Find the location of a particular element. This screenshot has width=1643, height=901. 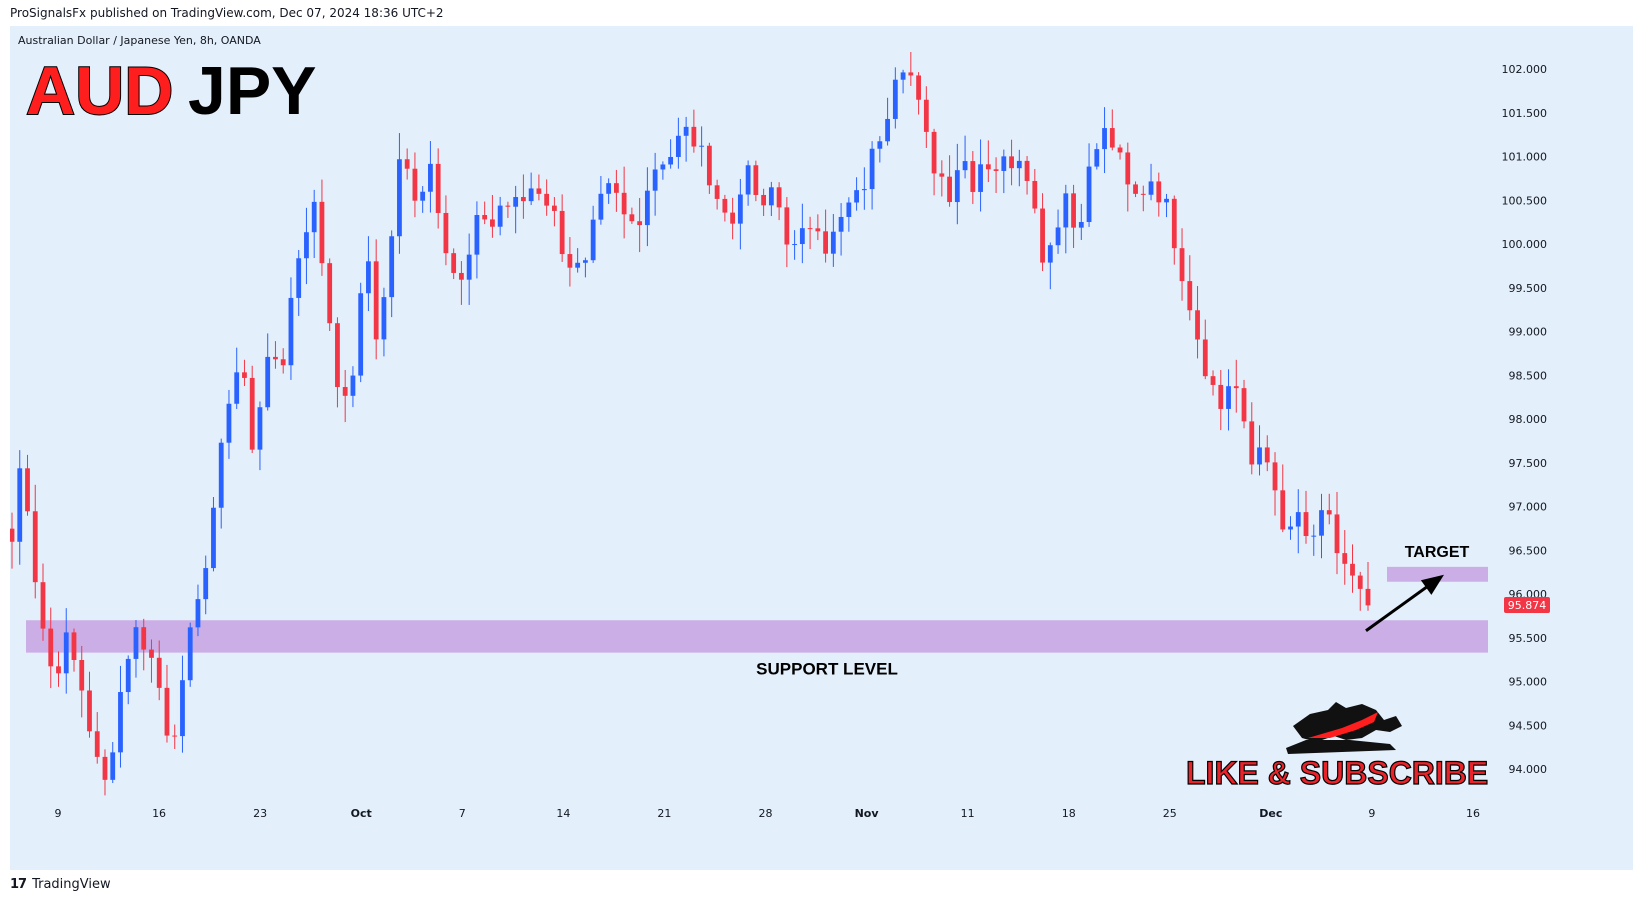

bull-logo is located at coordinates (1344, 728).